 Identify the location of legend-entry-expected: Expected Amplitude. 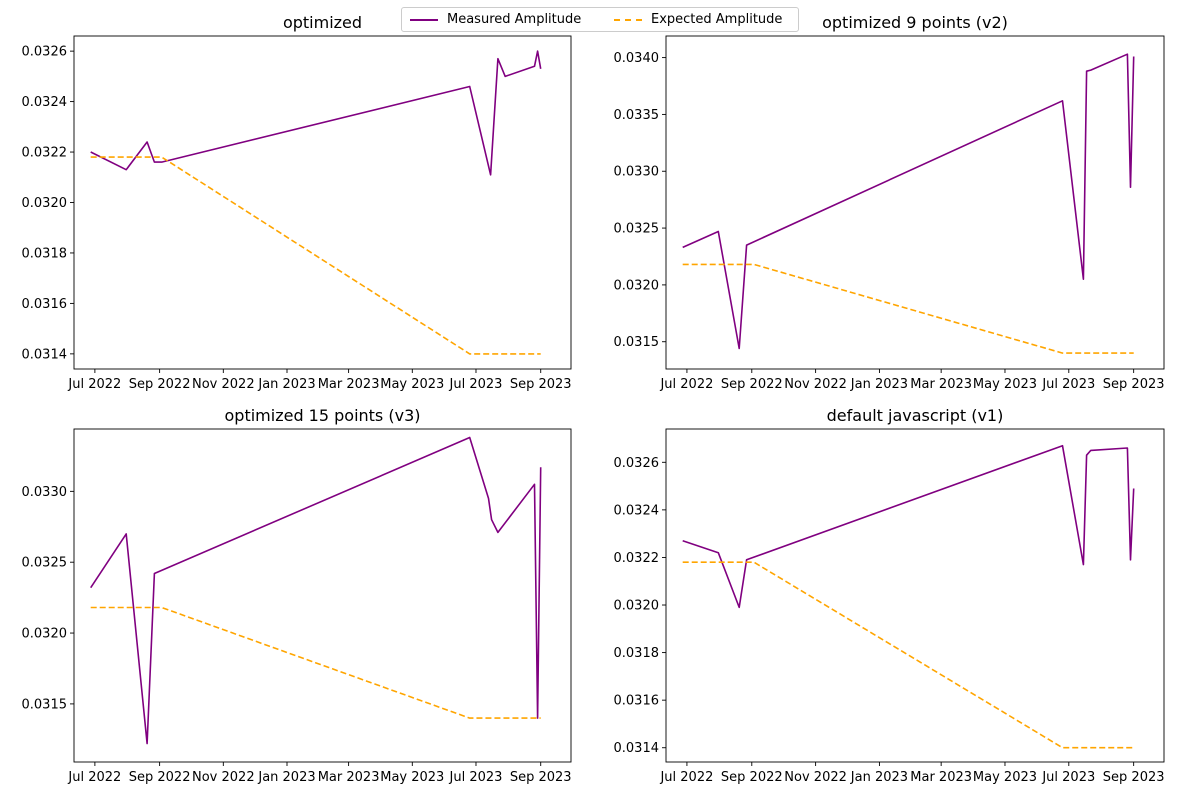
(698, 19).